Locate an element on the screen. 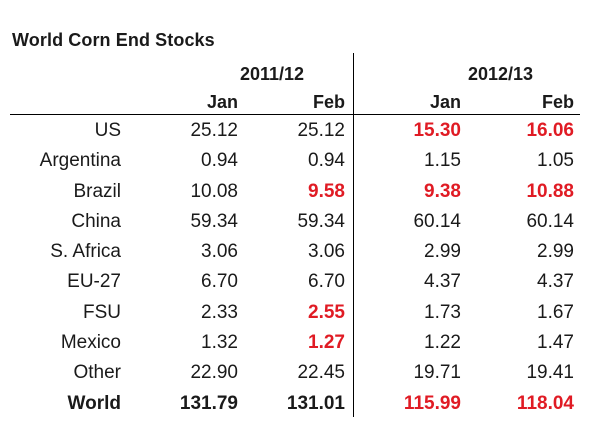 This screenshot has height=424, width=593. value-cell: 1.73 is located at coordinates (442, 312).